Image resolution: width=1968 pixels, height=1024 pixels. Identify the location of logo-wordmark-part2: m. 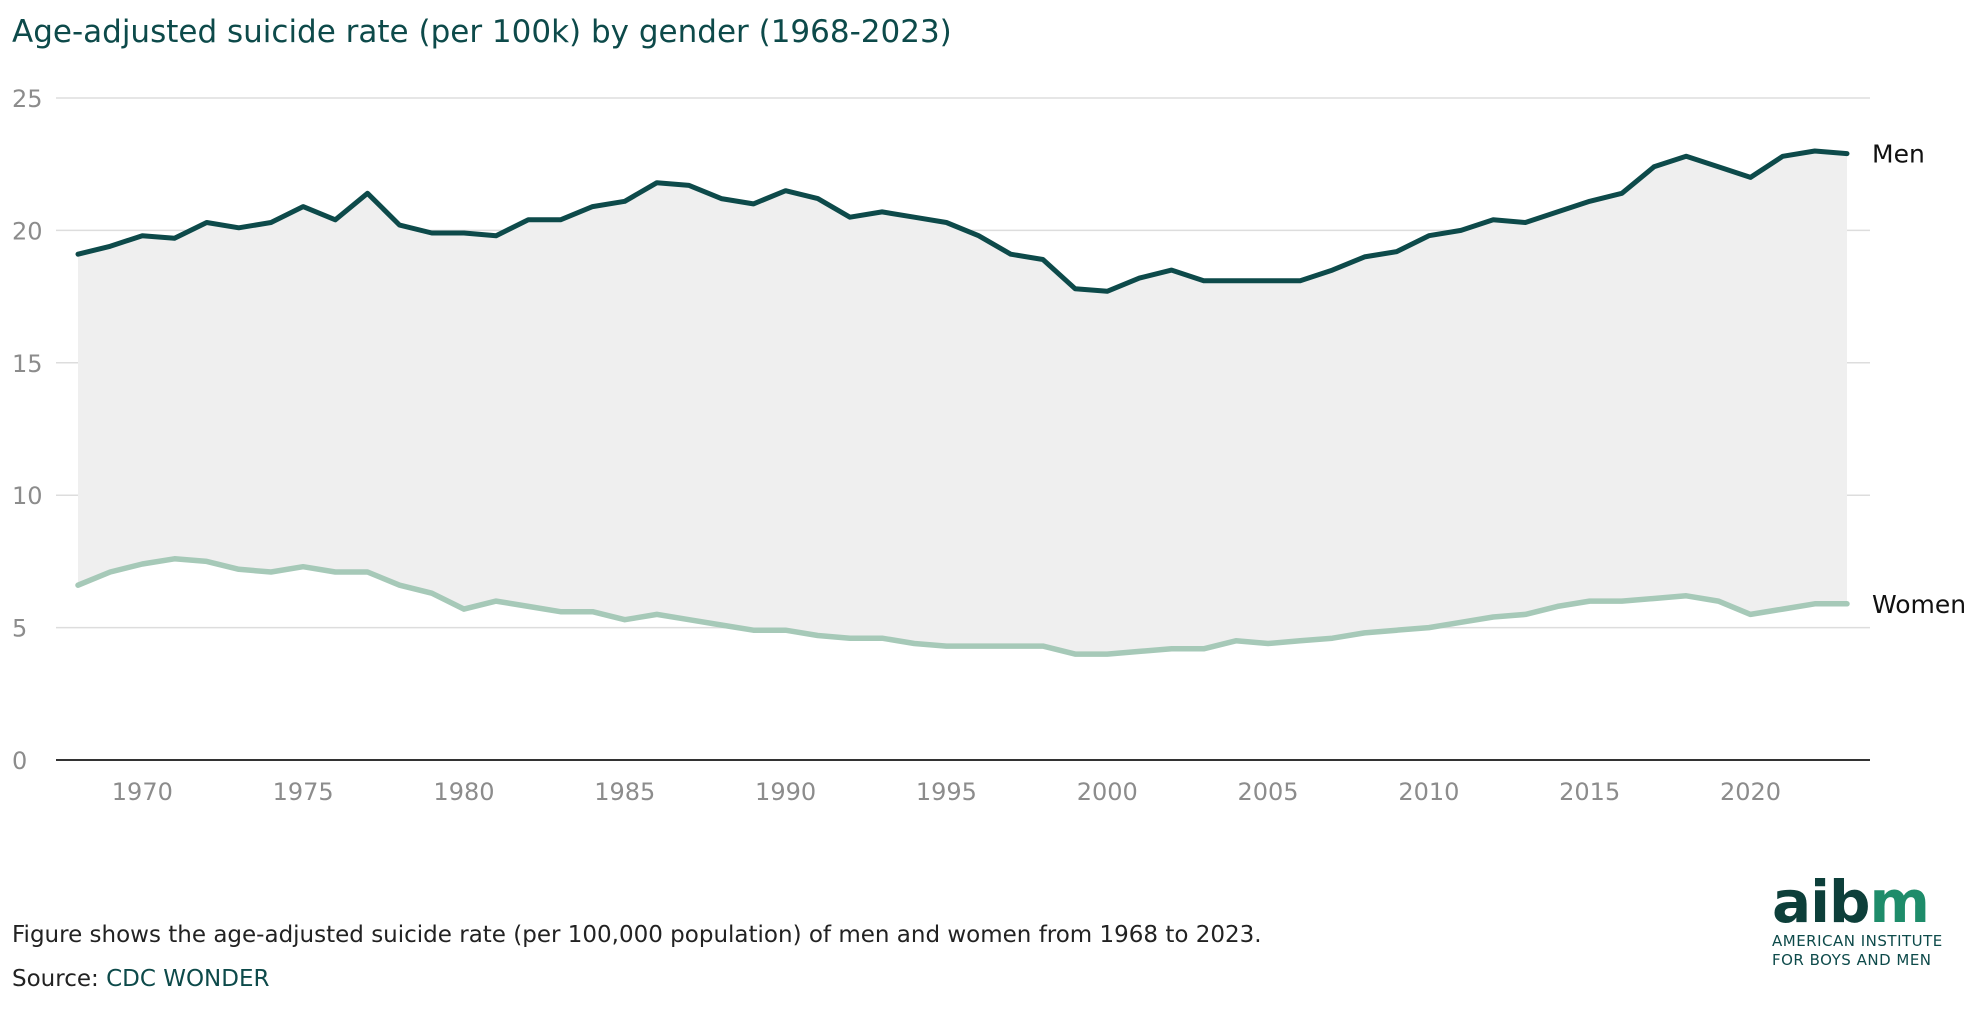
(1899, 902).